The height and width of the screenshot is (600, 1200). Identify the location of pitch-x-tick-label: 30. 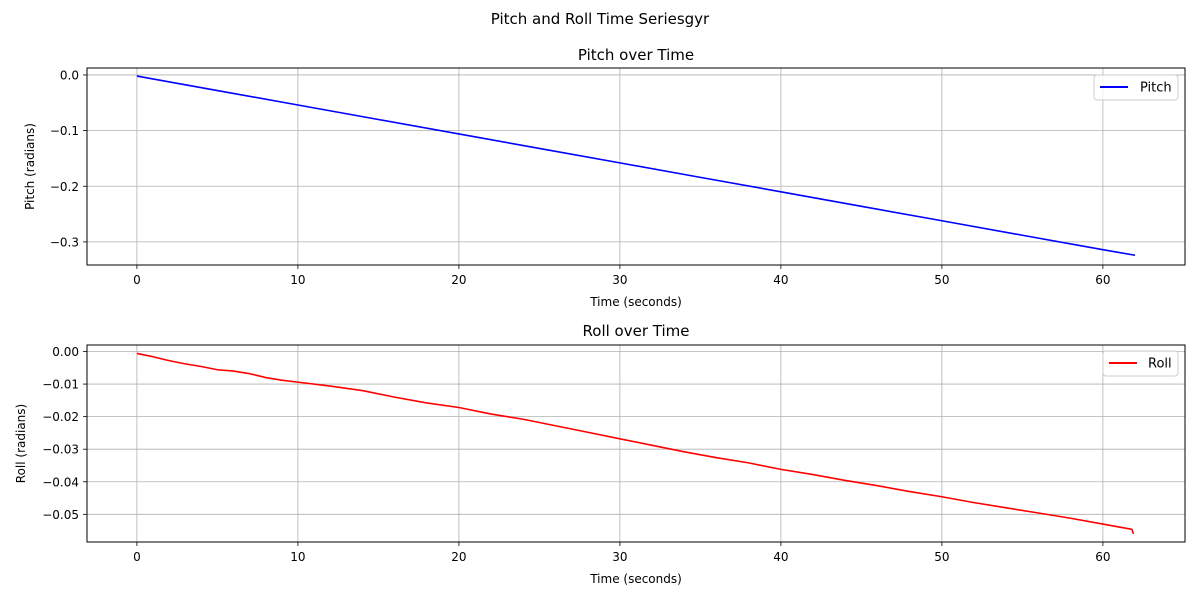
(619, 280).